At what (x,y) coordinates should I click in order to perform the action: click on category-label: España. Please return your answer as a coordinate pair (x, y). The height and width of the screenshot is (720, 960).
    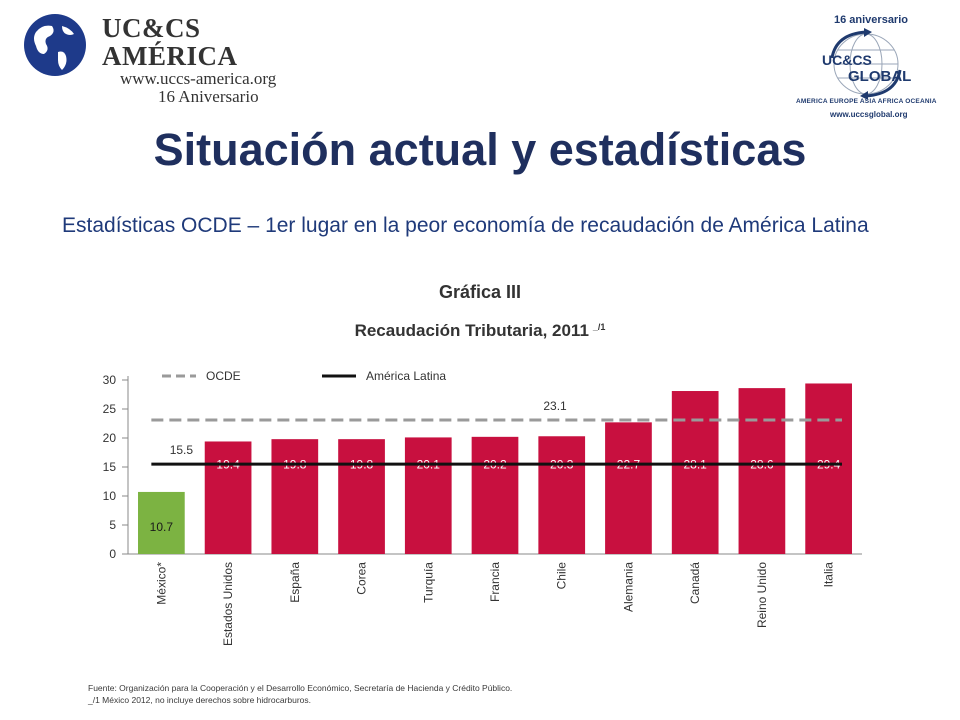
    Looking at the image, I should click on (295, 582).